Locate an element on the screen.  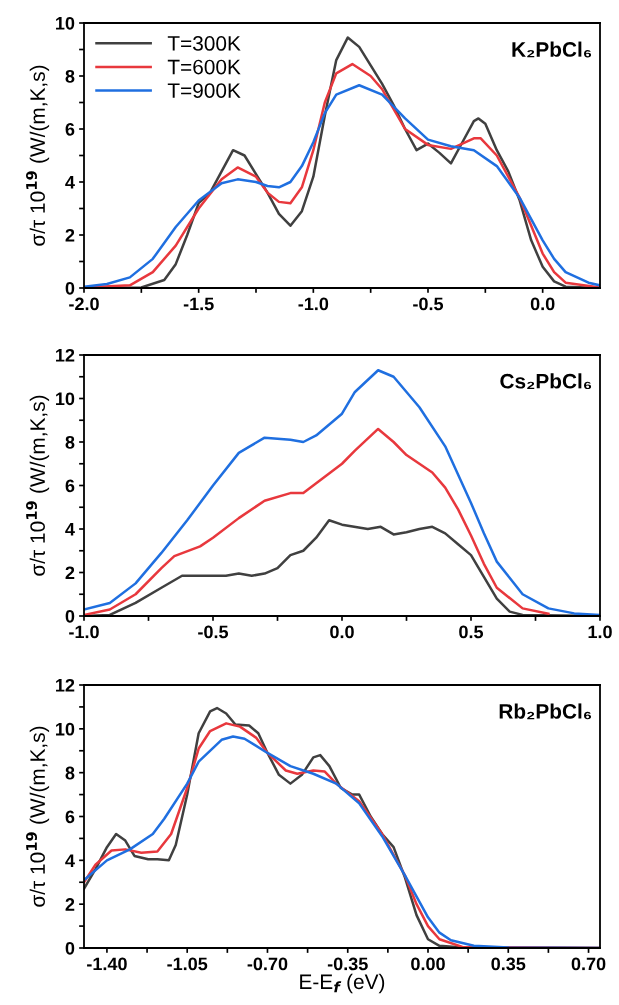
x-tick-label: 0.00 is located at coordinates (428, 964).